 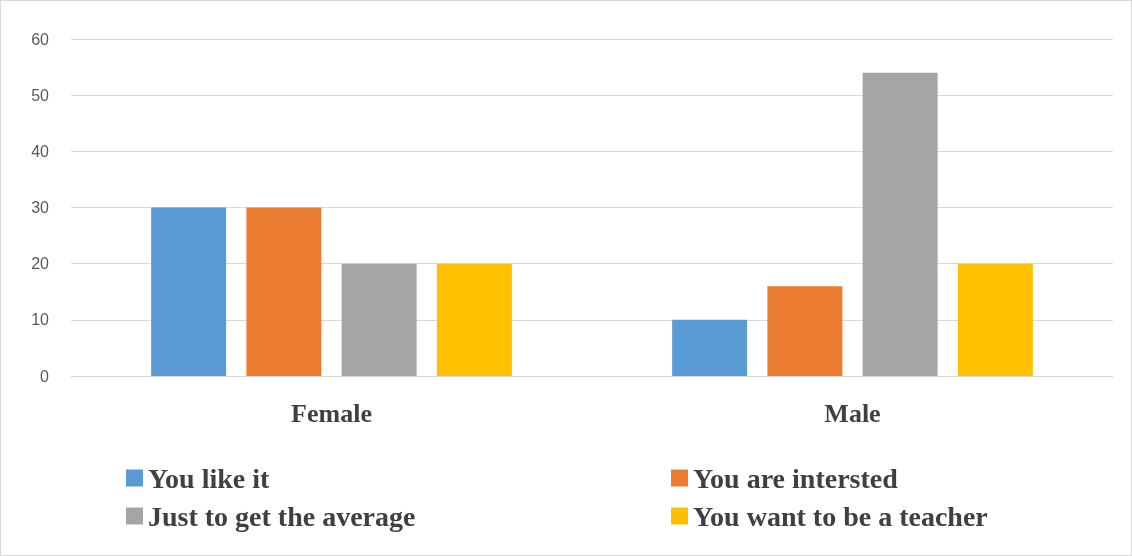 I want to click on y-tick-label: 50, so click(x=40, y=95).